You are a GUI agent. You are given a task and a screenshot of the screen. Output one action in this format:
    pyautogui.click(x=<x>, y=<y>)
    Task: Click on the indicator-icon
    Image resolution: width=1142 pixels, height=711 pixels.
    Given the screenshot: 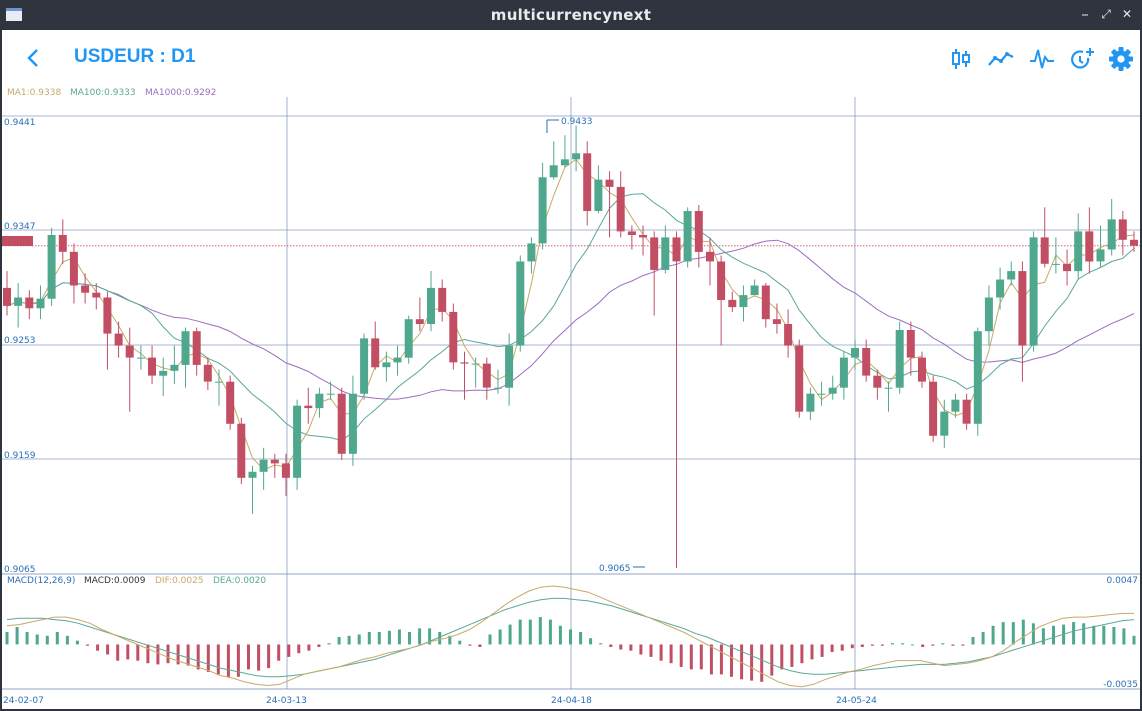 What is the action you would take?
    pyautogui.click(x=1042, y=59)
    